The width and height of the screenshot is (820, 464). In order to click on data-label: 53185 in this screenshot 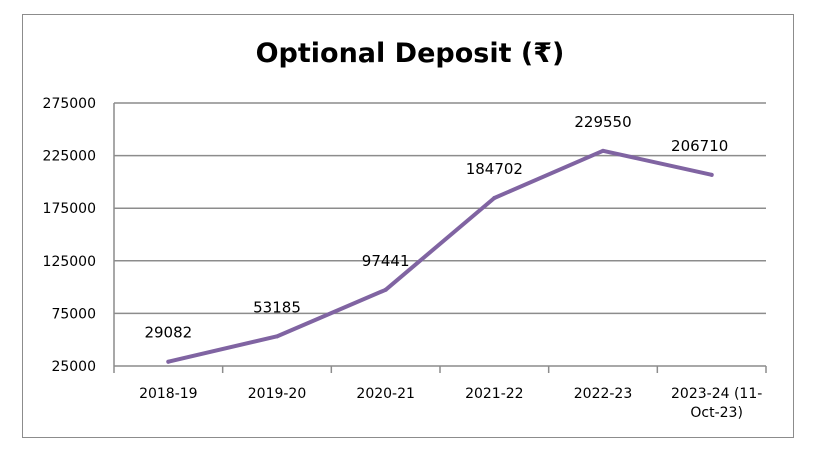, I will do `click(277, 307)`.